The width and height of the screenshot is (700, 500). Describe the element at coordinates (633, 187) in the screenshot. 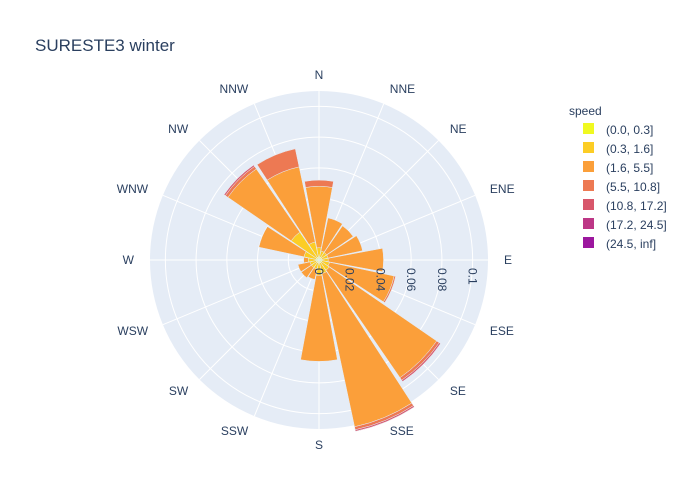

I see `legend-label: (5.5, 10.8]` at that location.